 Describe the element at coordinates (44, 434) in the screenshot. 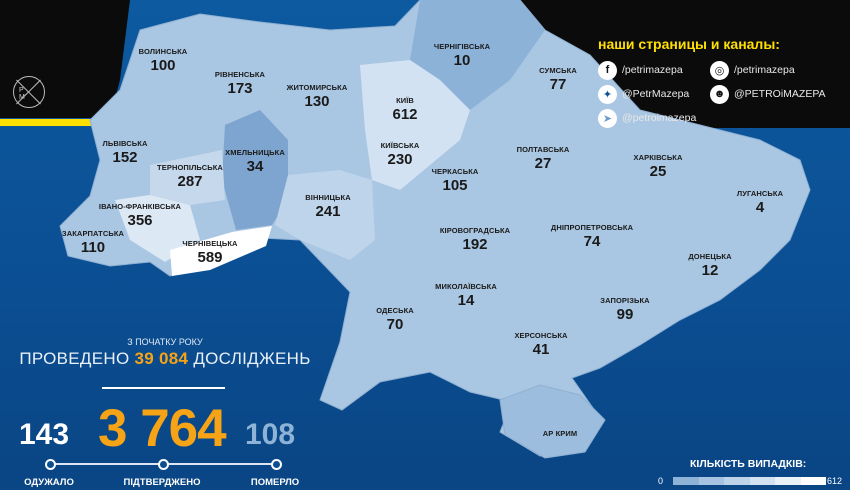

I see `recovered-count: 143` at that location.